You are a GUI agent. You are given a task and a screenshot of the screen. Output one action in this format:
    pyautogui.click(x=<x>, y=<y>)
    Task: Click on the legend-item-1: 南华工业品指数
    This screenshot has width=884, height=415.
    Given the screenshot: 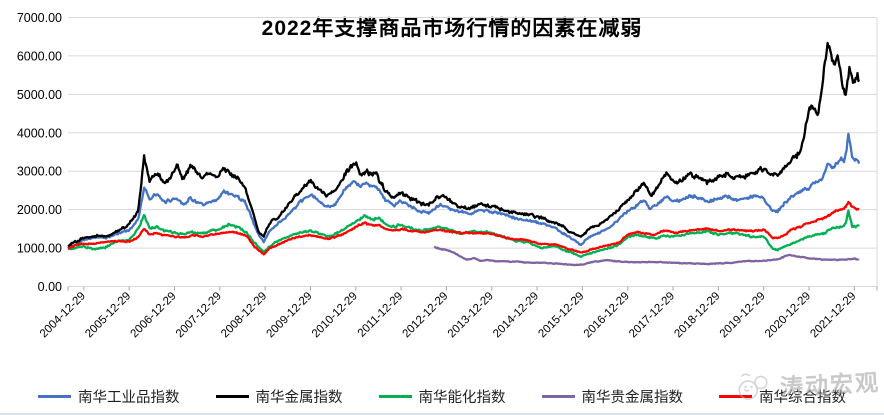 What is the action you would take?
    pyautogui.click(x=109, y=396)
    